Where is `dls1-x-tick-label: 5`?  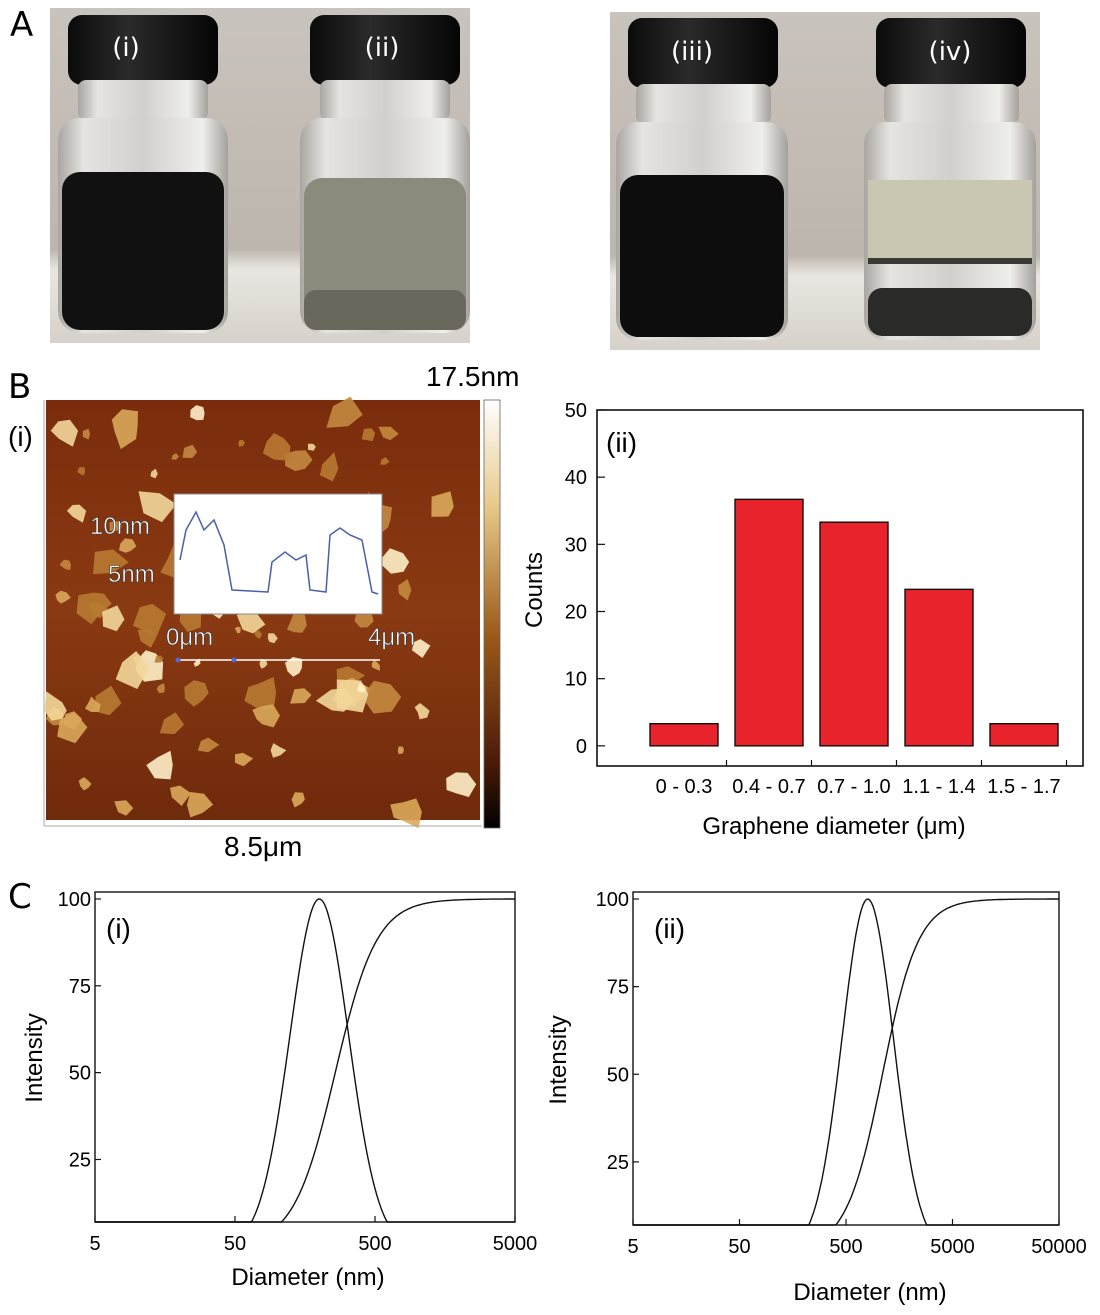 dls1-x-tick-label: 5 is located at coordinates (94, 1244).